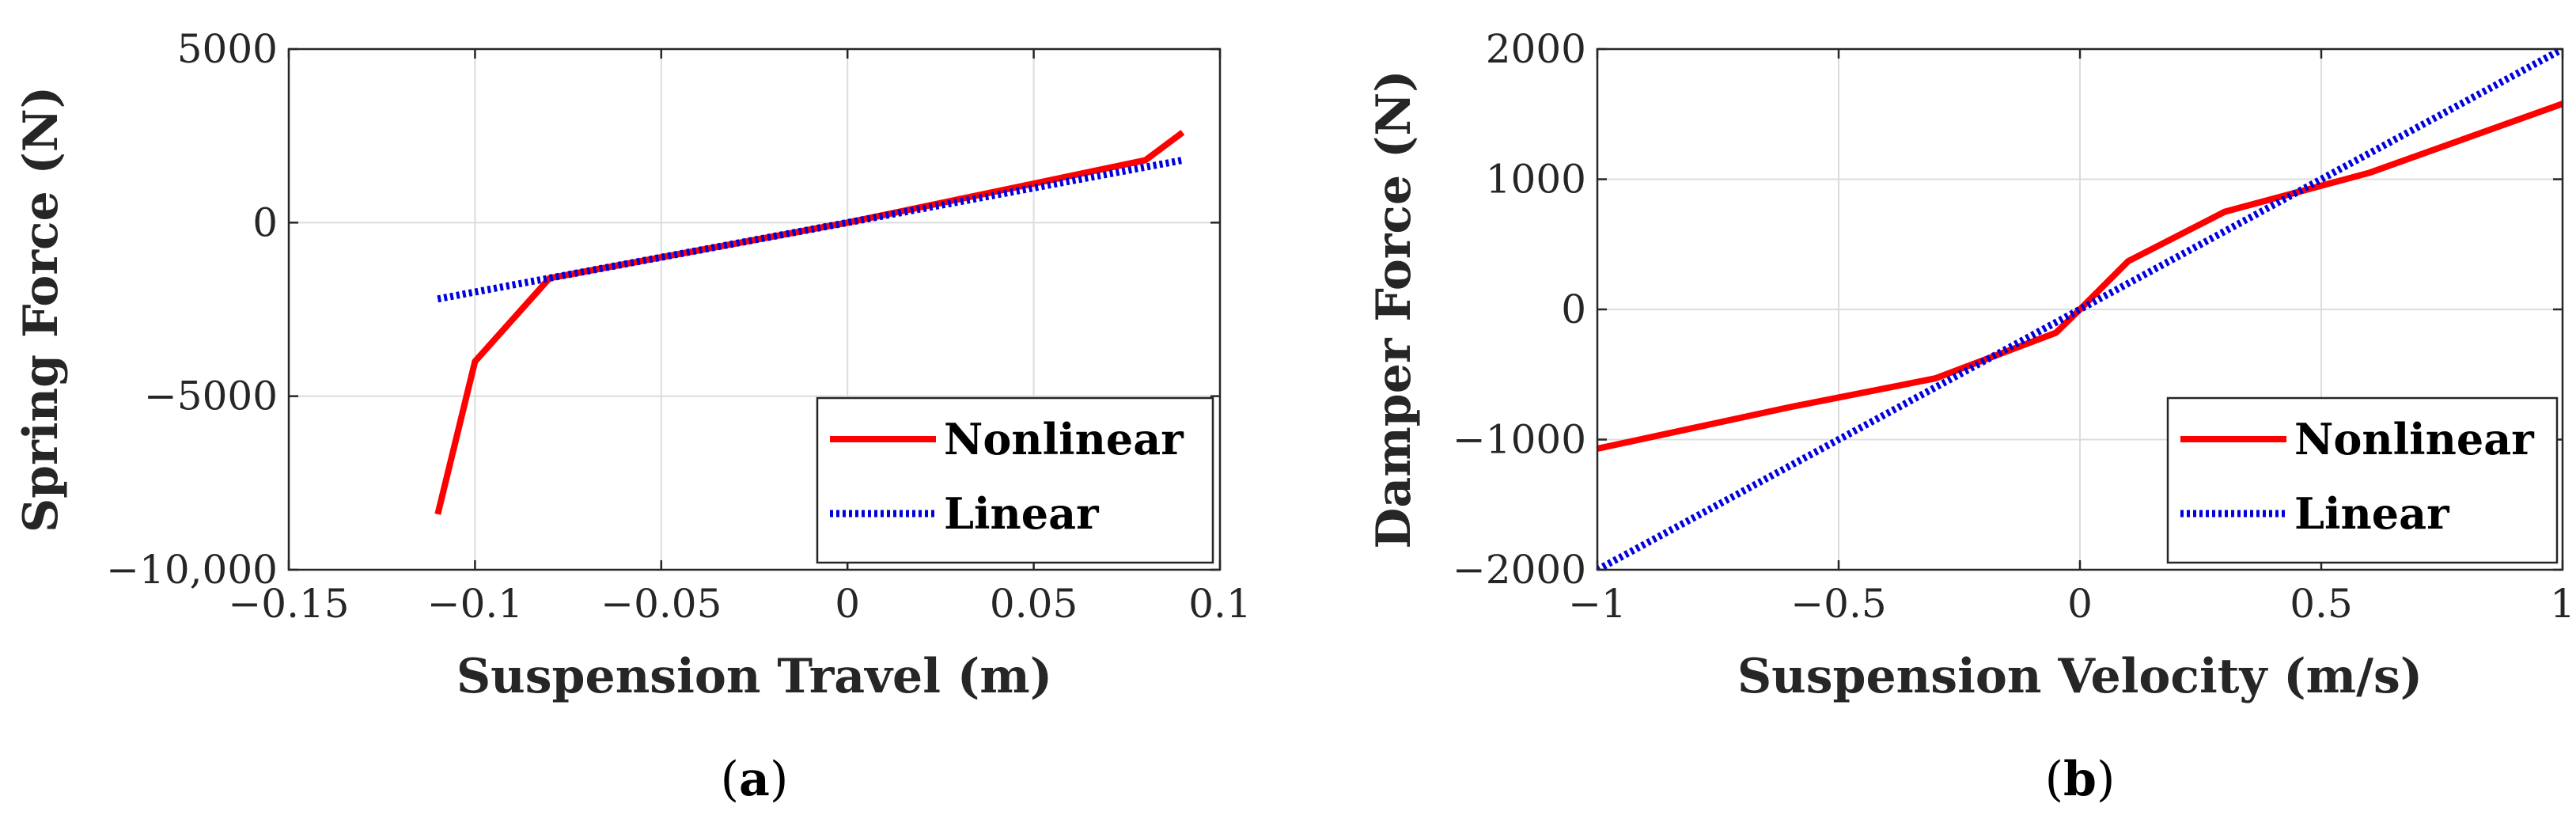  Describe the element at coordinates (227, 49) in the screenshot. I see `y-tick-label: 5000` at that location.